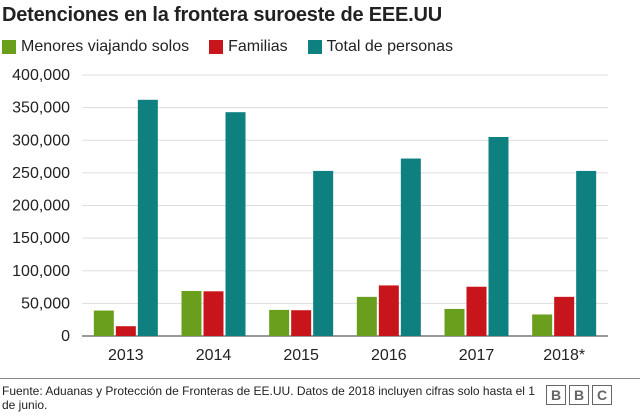 The width and height of the screenshot is (640, 418). Describe the element at coordinates (126, 355) in the screenshot. I see `x-tick-label: 2013` at that location.